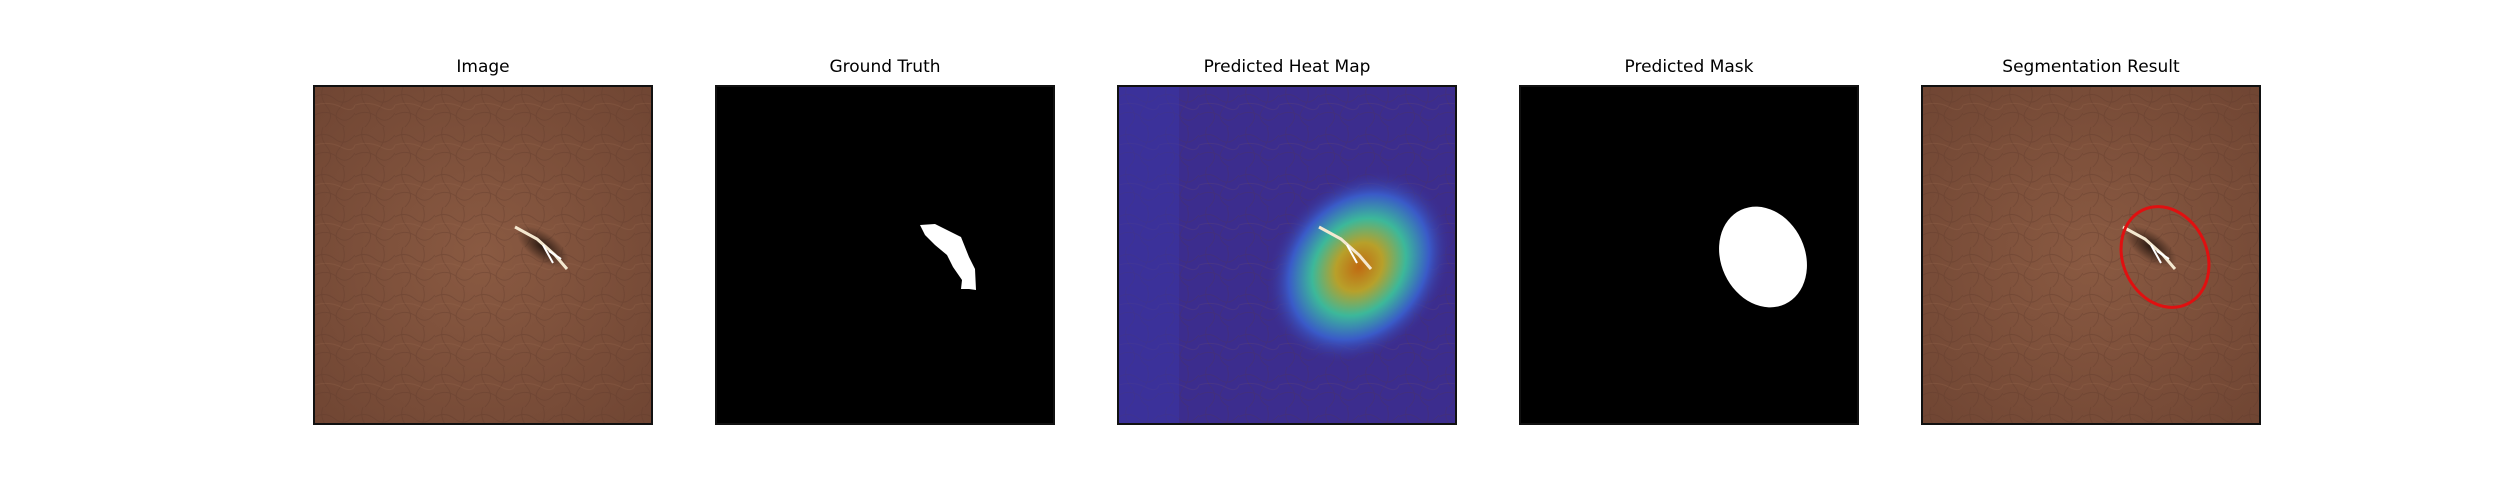 Image resolution: width=2500 pixels, height=500 pixels. Describe the element at coordinates (1287, 67) in the screenshot. I see `panel-title: Predicted Heat Map` at that location.